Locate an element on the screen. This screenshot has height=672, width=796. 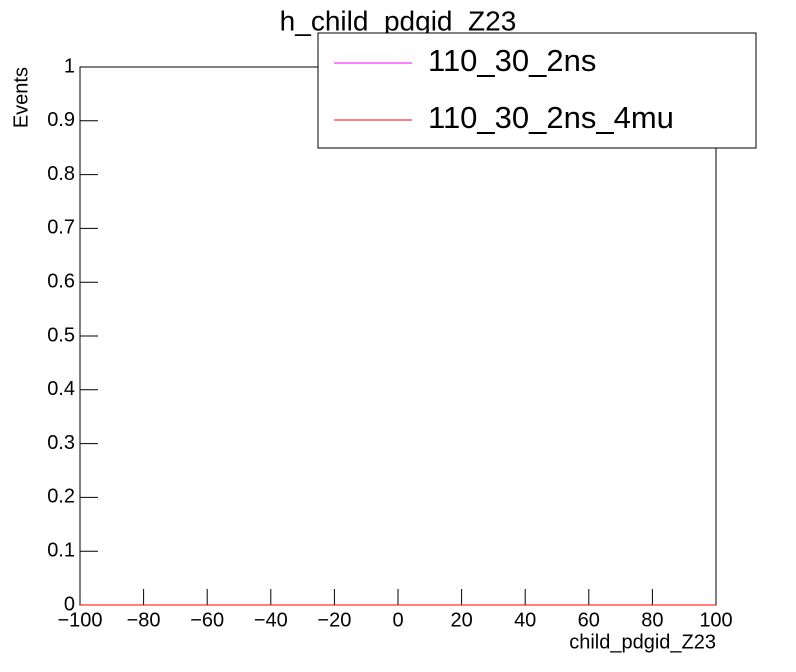
y-tick-label: 0 is located at coordinates (69, 604).